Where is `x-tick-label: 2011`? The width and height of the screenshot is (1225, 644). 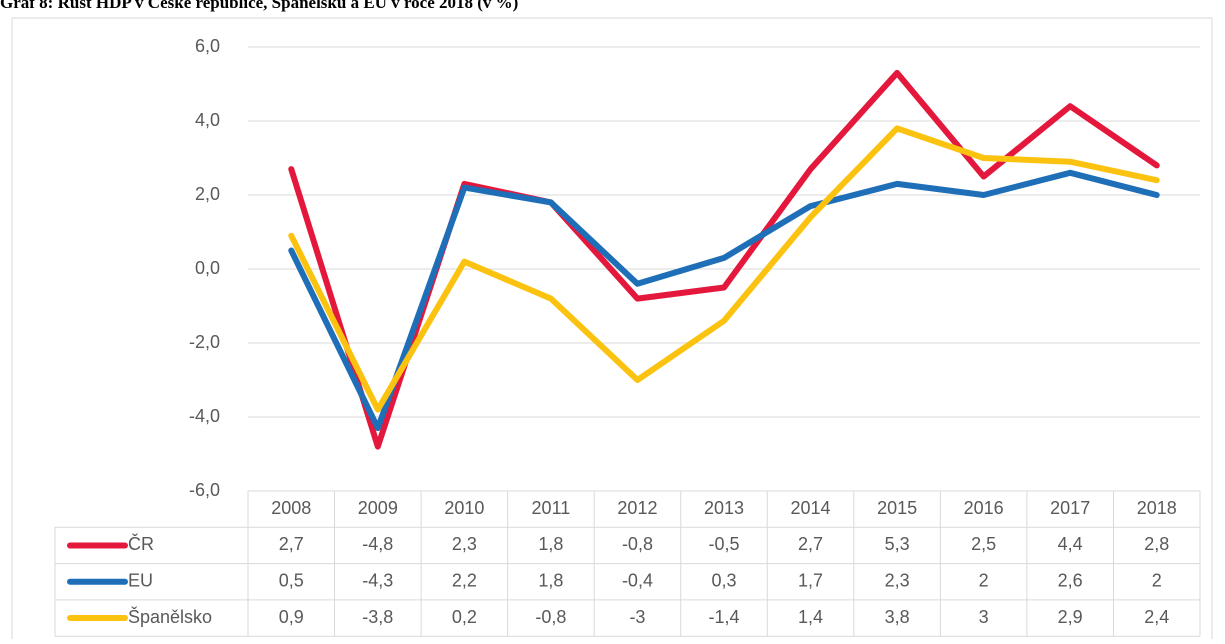 x-tick-label: 2011 is located at coordinates (551, 508).